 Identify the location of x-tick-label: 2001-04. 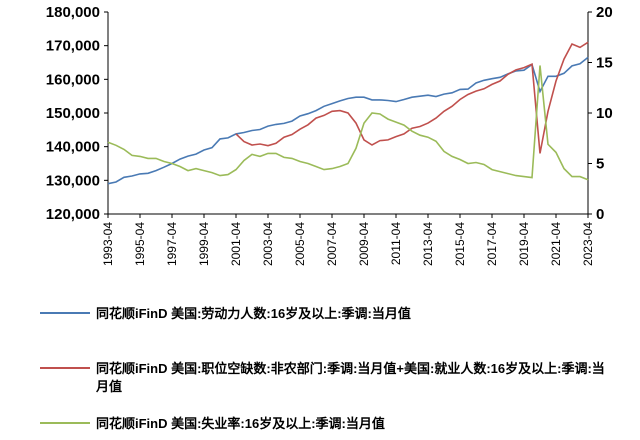
(236, 244).